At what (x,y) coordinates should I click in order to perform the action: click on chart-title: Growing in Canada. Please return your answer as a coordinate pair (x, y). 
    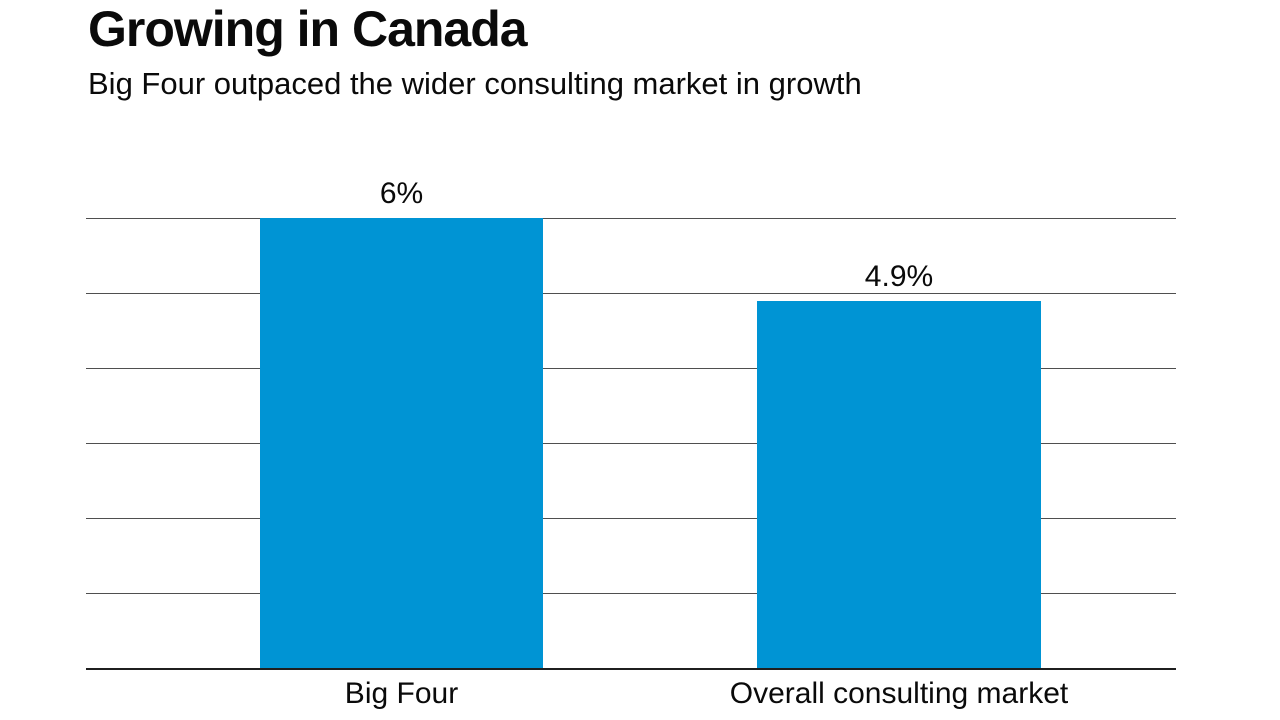
    Looking at the image, I should click on (308, 29).